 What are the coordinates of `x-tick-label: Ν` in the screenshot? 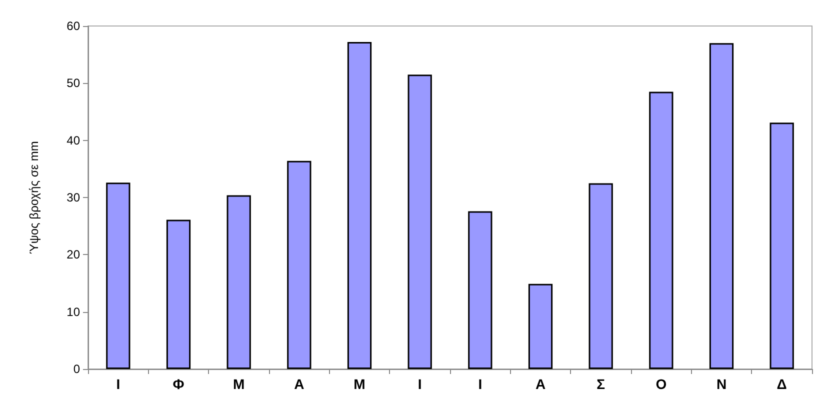 It's located at (721, 384).